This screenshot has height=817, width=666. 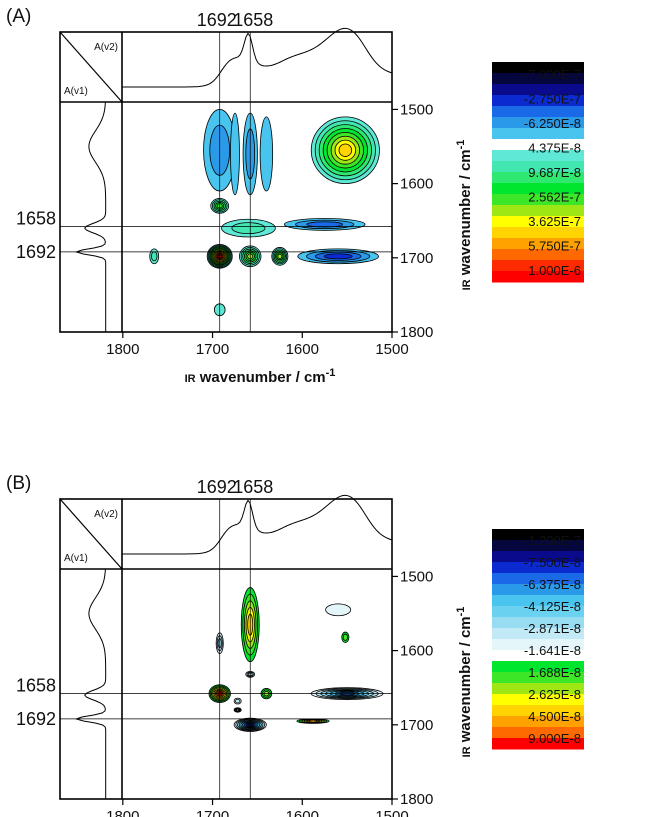 I want to click on colorbar-label: -6.250E-8, so click(x=552, y=123).